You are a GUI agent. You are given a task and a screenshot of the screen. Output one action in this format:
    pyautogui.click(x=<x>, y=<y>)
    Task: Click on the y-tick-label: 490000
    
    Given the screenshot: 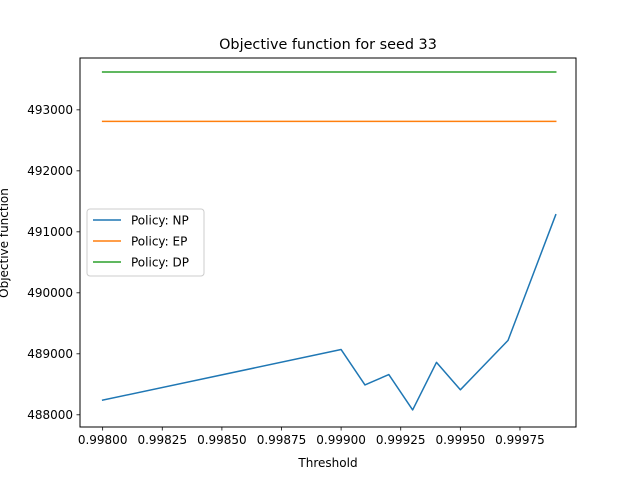 What is the action you would take?
    pyautogui.click(x=50, y=293)
    